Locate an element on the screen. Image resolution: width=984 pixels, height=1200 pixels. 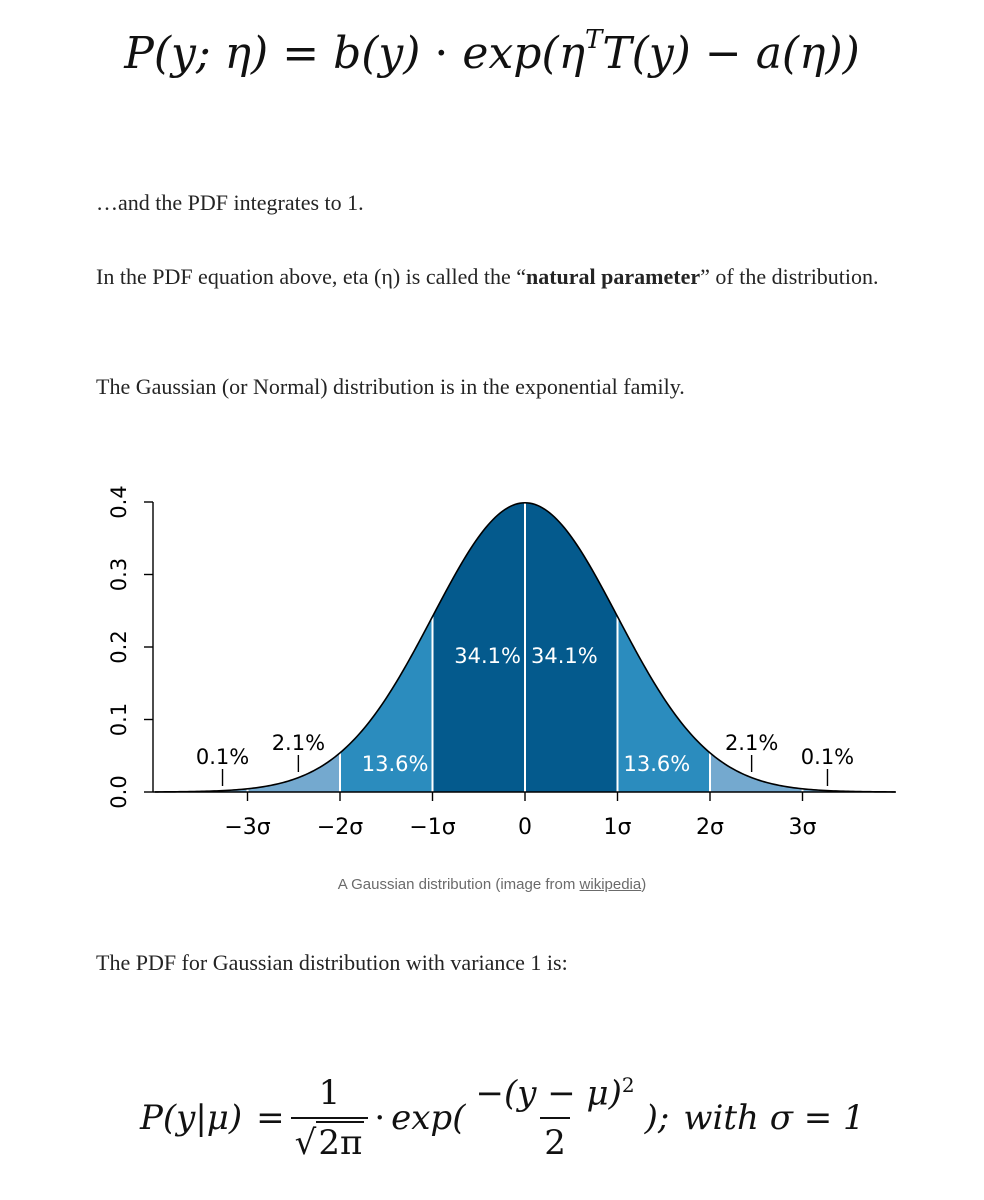
paragraph-text: ” of the distribution. is located at coordinates (789, 276).